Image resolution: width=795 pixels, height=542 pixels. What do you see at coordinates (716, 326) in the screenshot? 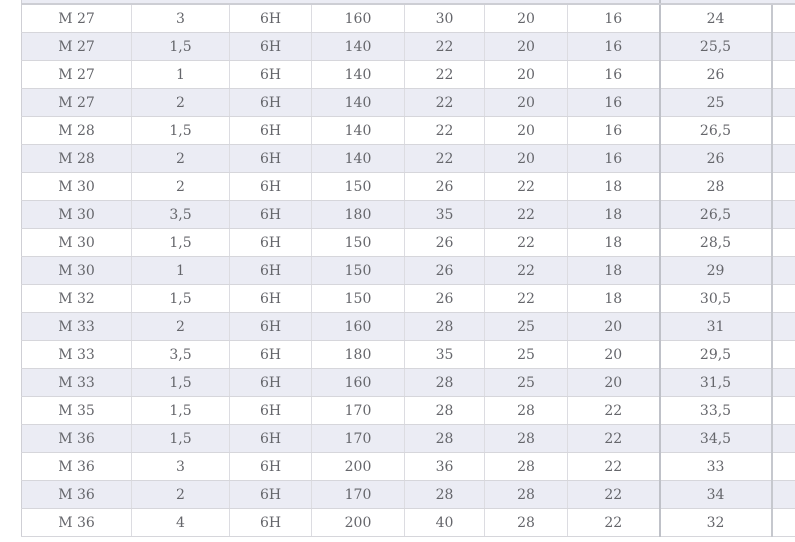
I see `table-cell: 31` at bounding box center [716, 326].